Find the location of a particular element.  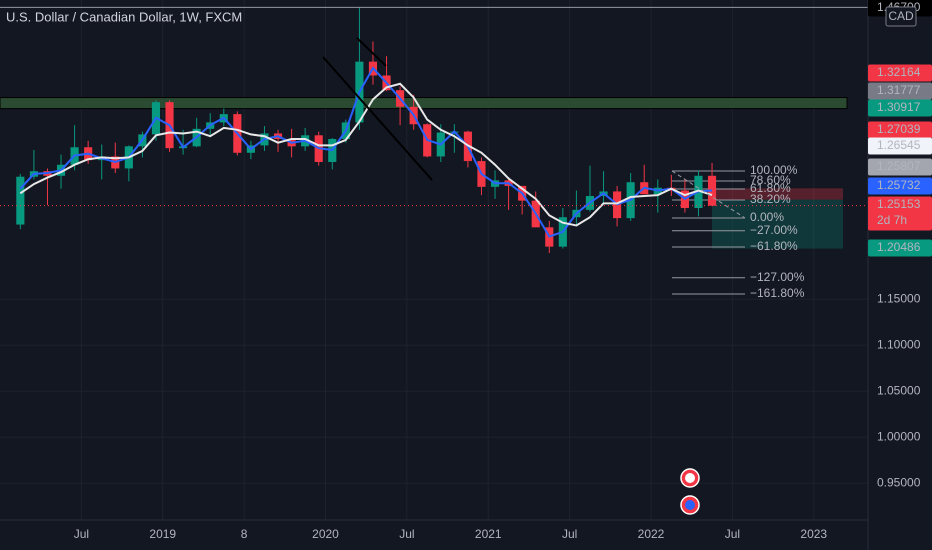

fib-label: −27.00% is located at coordinates (774, 230).